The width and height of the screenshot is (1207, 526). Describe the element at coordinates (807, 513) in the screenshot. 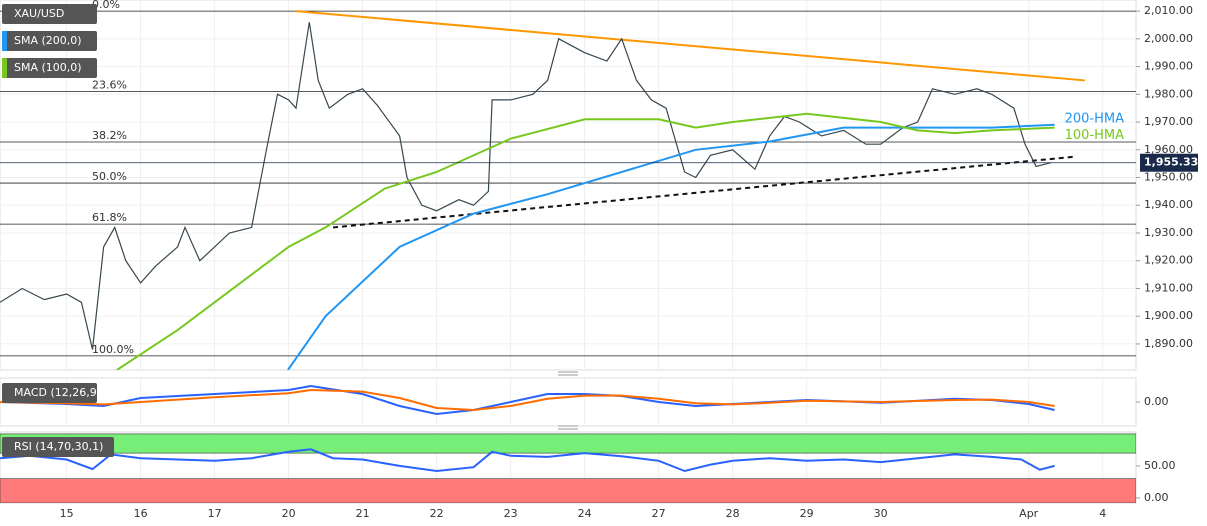

I see `x-tick-label: 29` at that location.